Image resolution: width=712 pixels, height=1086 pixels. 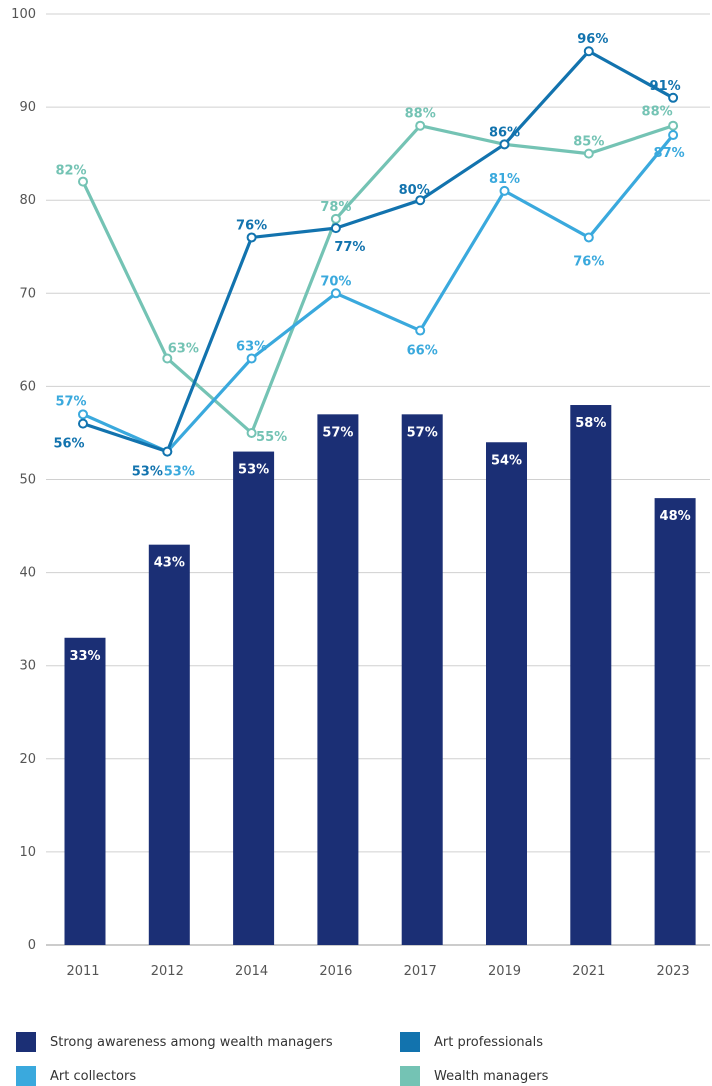 I want to click on data-label-art-collectors-2012: 53%, so click(x=179, y=472).